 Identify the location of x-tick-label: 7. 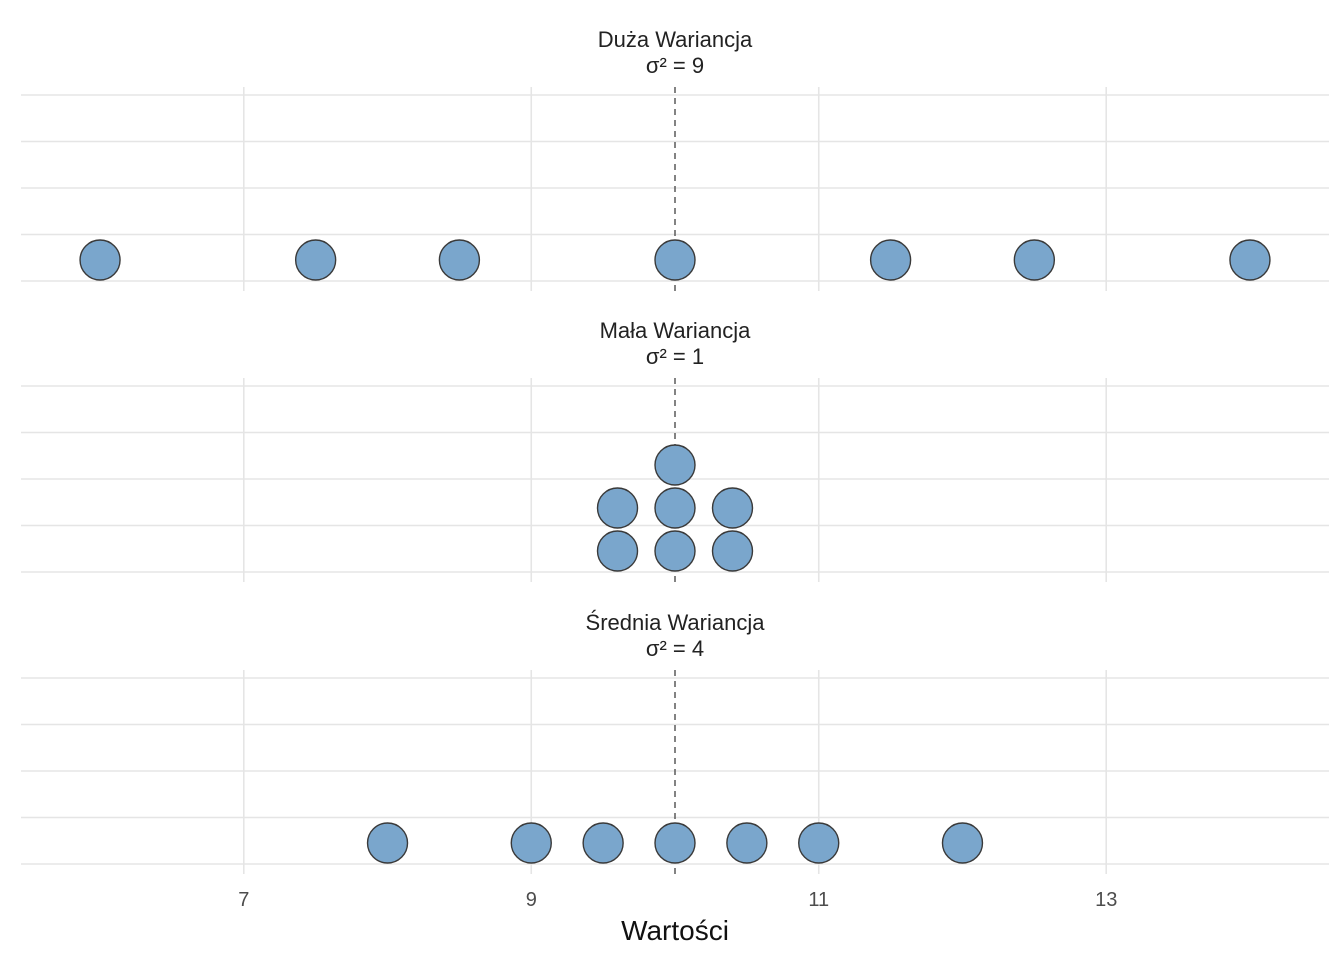
(243, 900).